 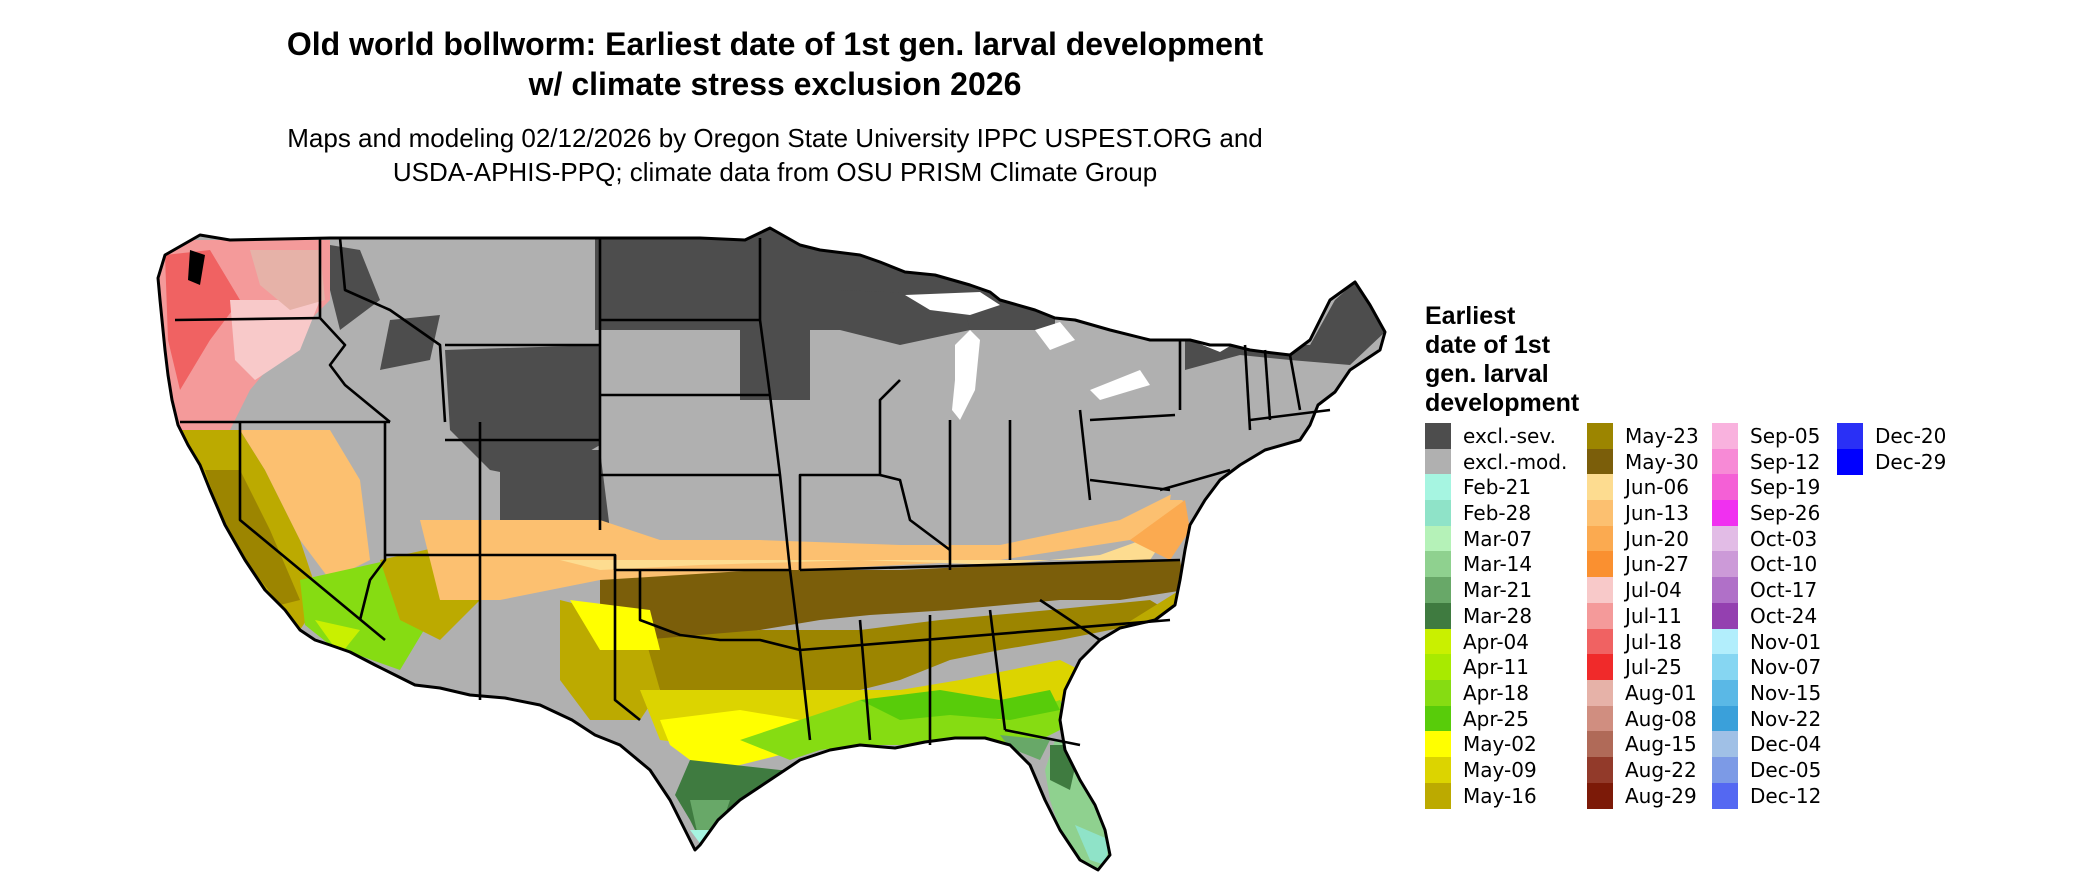 What do you see at coordinates (1500, 769) in the screenshot?
I see `legend-label: May-09` at bounding box center [1500, 769].